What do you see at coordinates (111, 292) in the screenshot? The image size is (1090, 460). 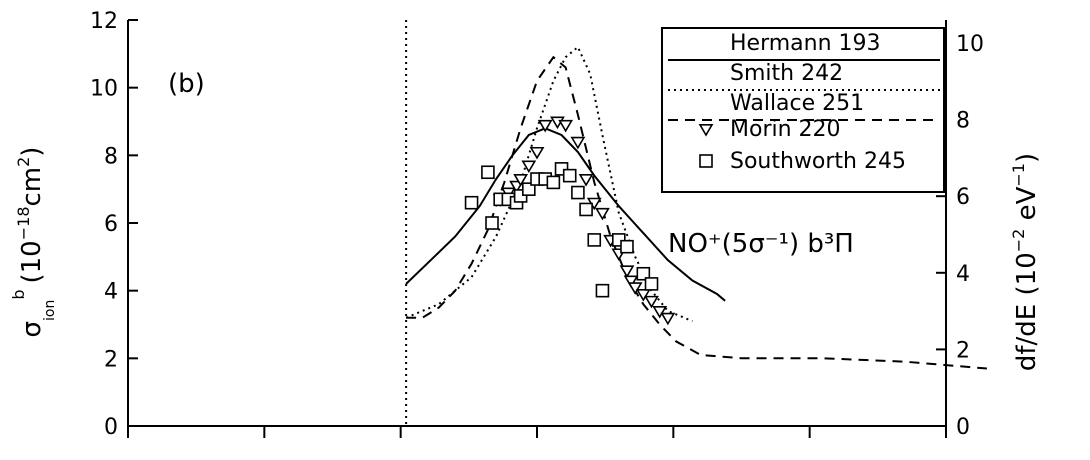 I see `y-tick-label-left: 4` at bounding box center [111, 292].